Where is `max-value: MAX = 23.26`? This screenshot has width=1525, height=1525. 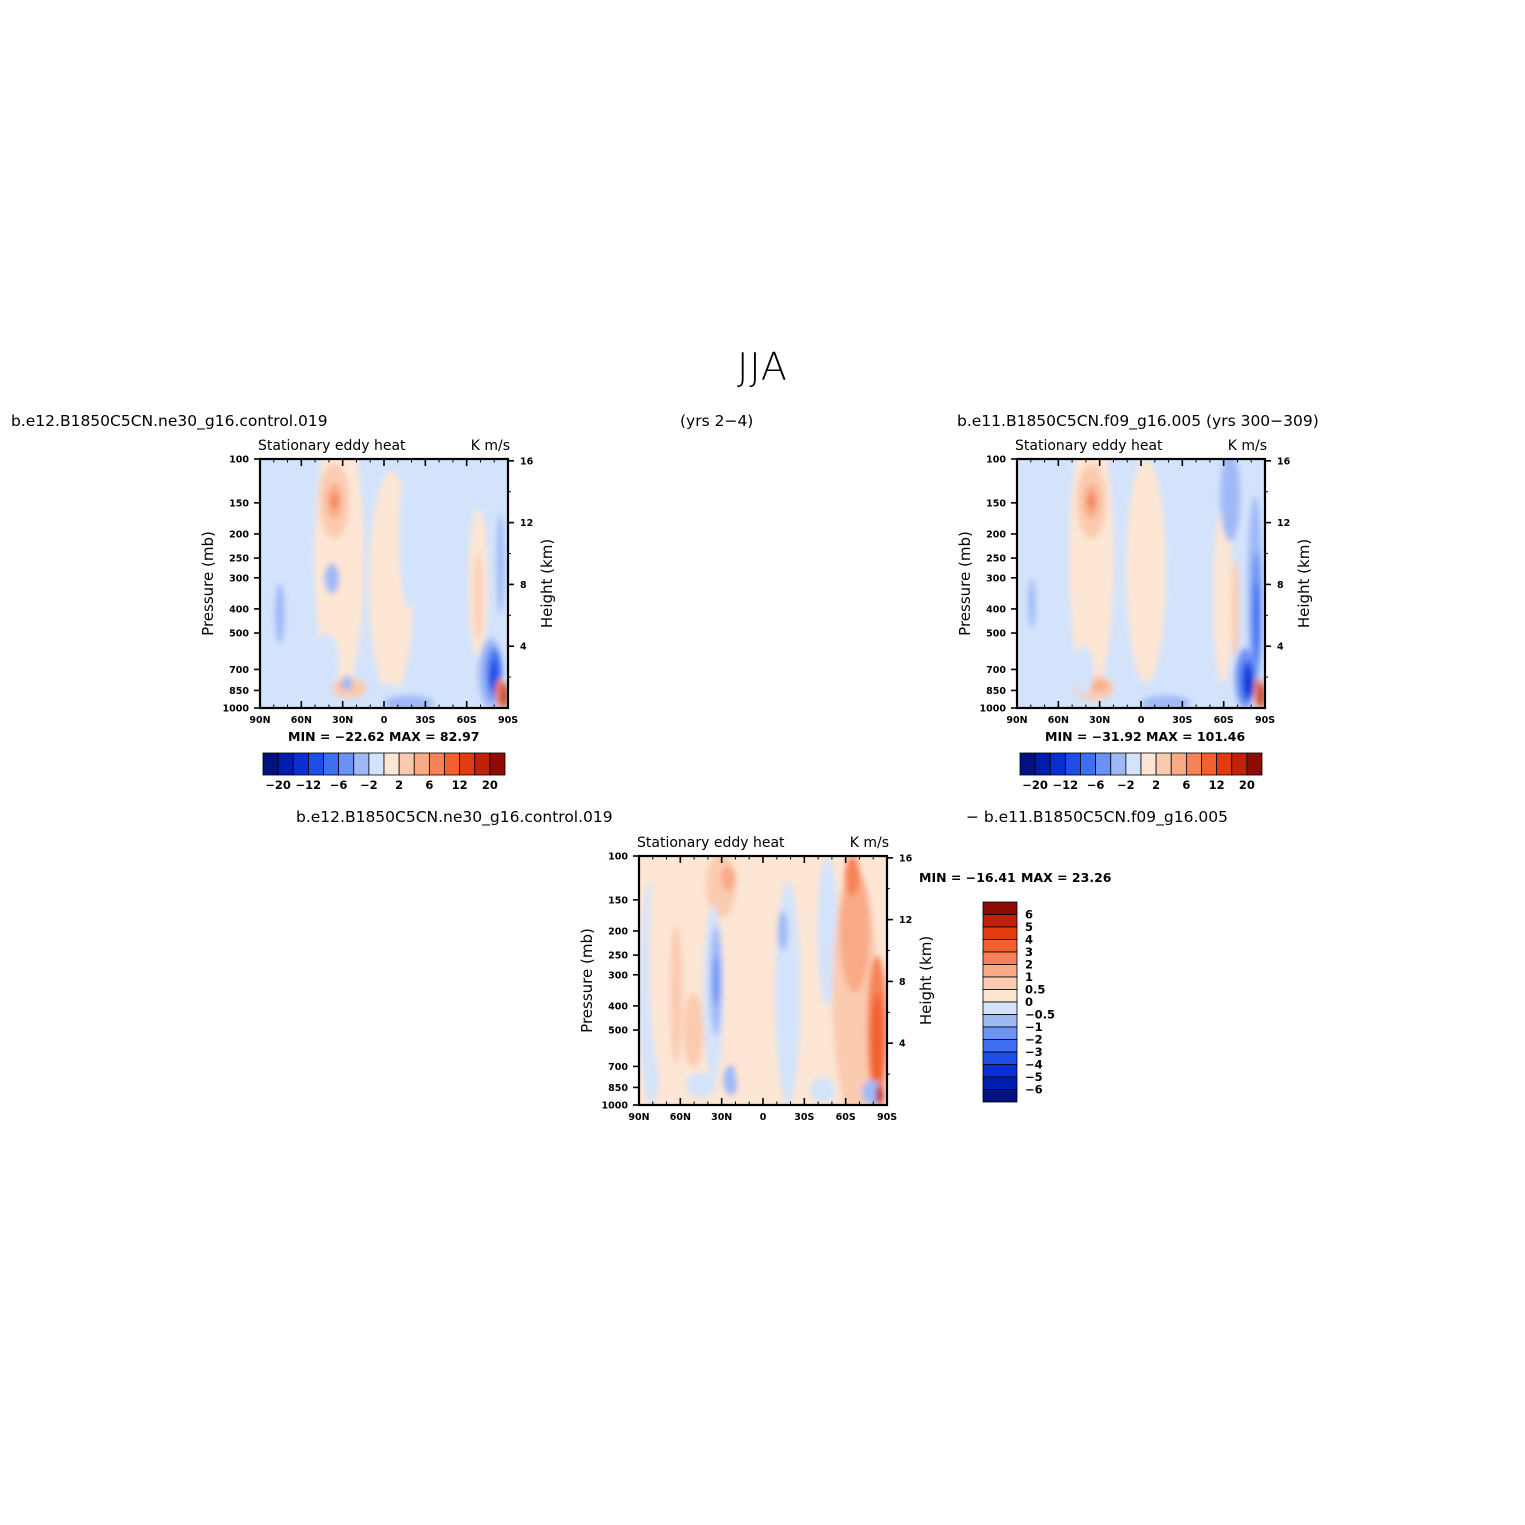 max-value: MAX = 23.26 is located at coordinates (1066, 877).